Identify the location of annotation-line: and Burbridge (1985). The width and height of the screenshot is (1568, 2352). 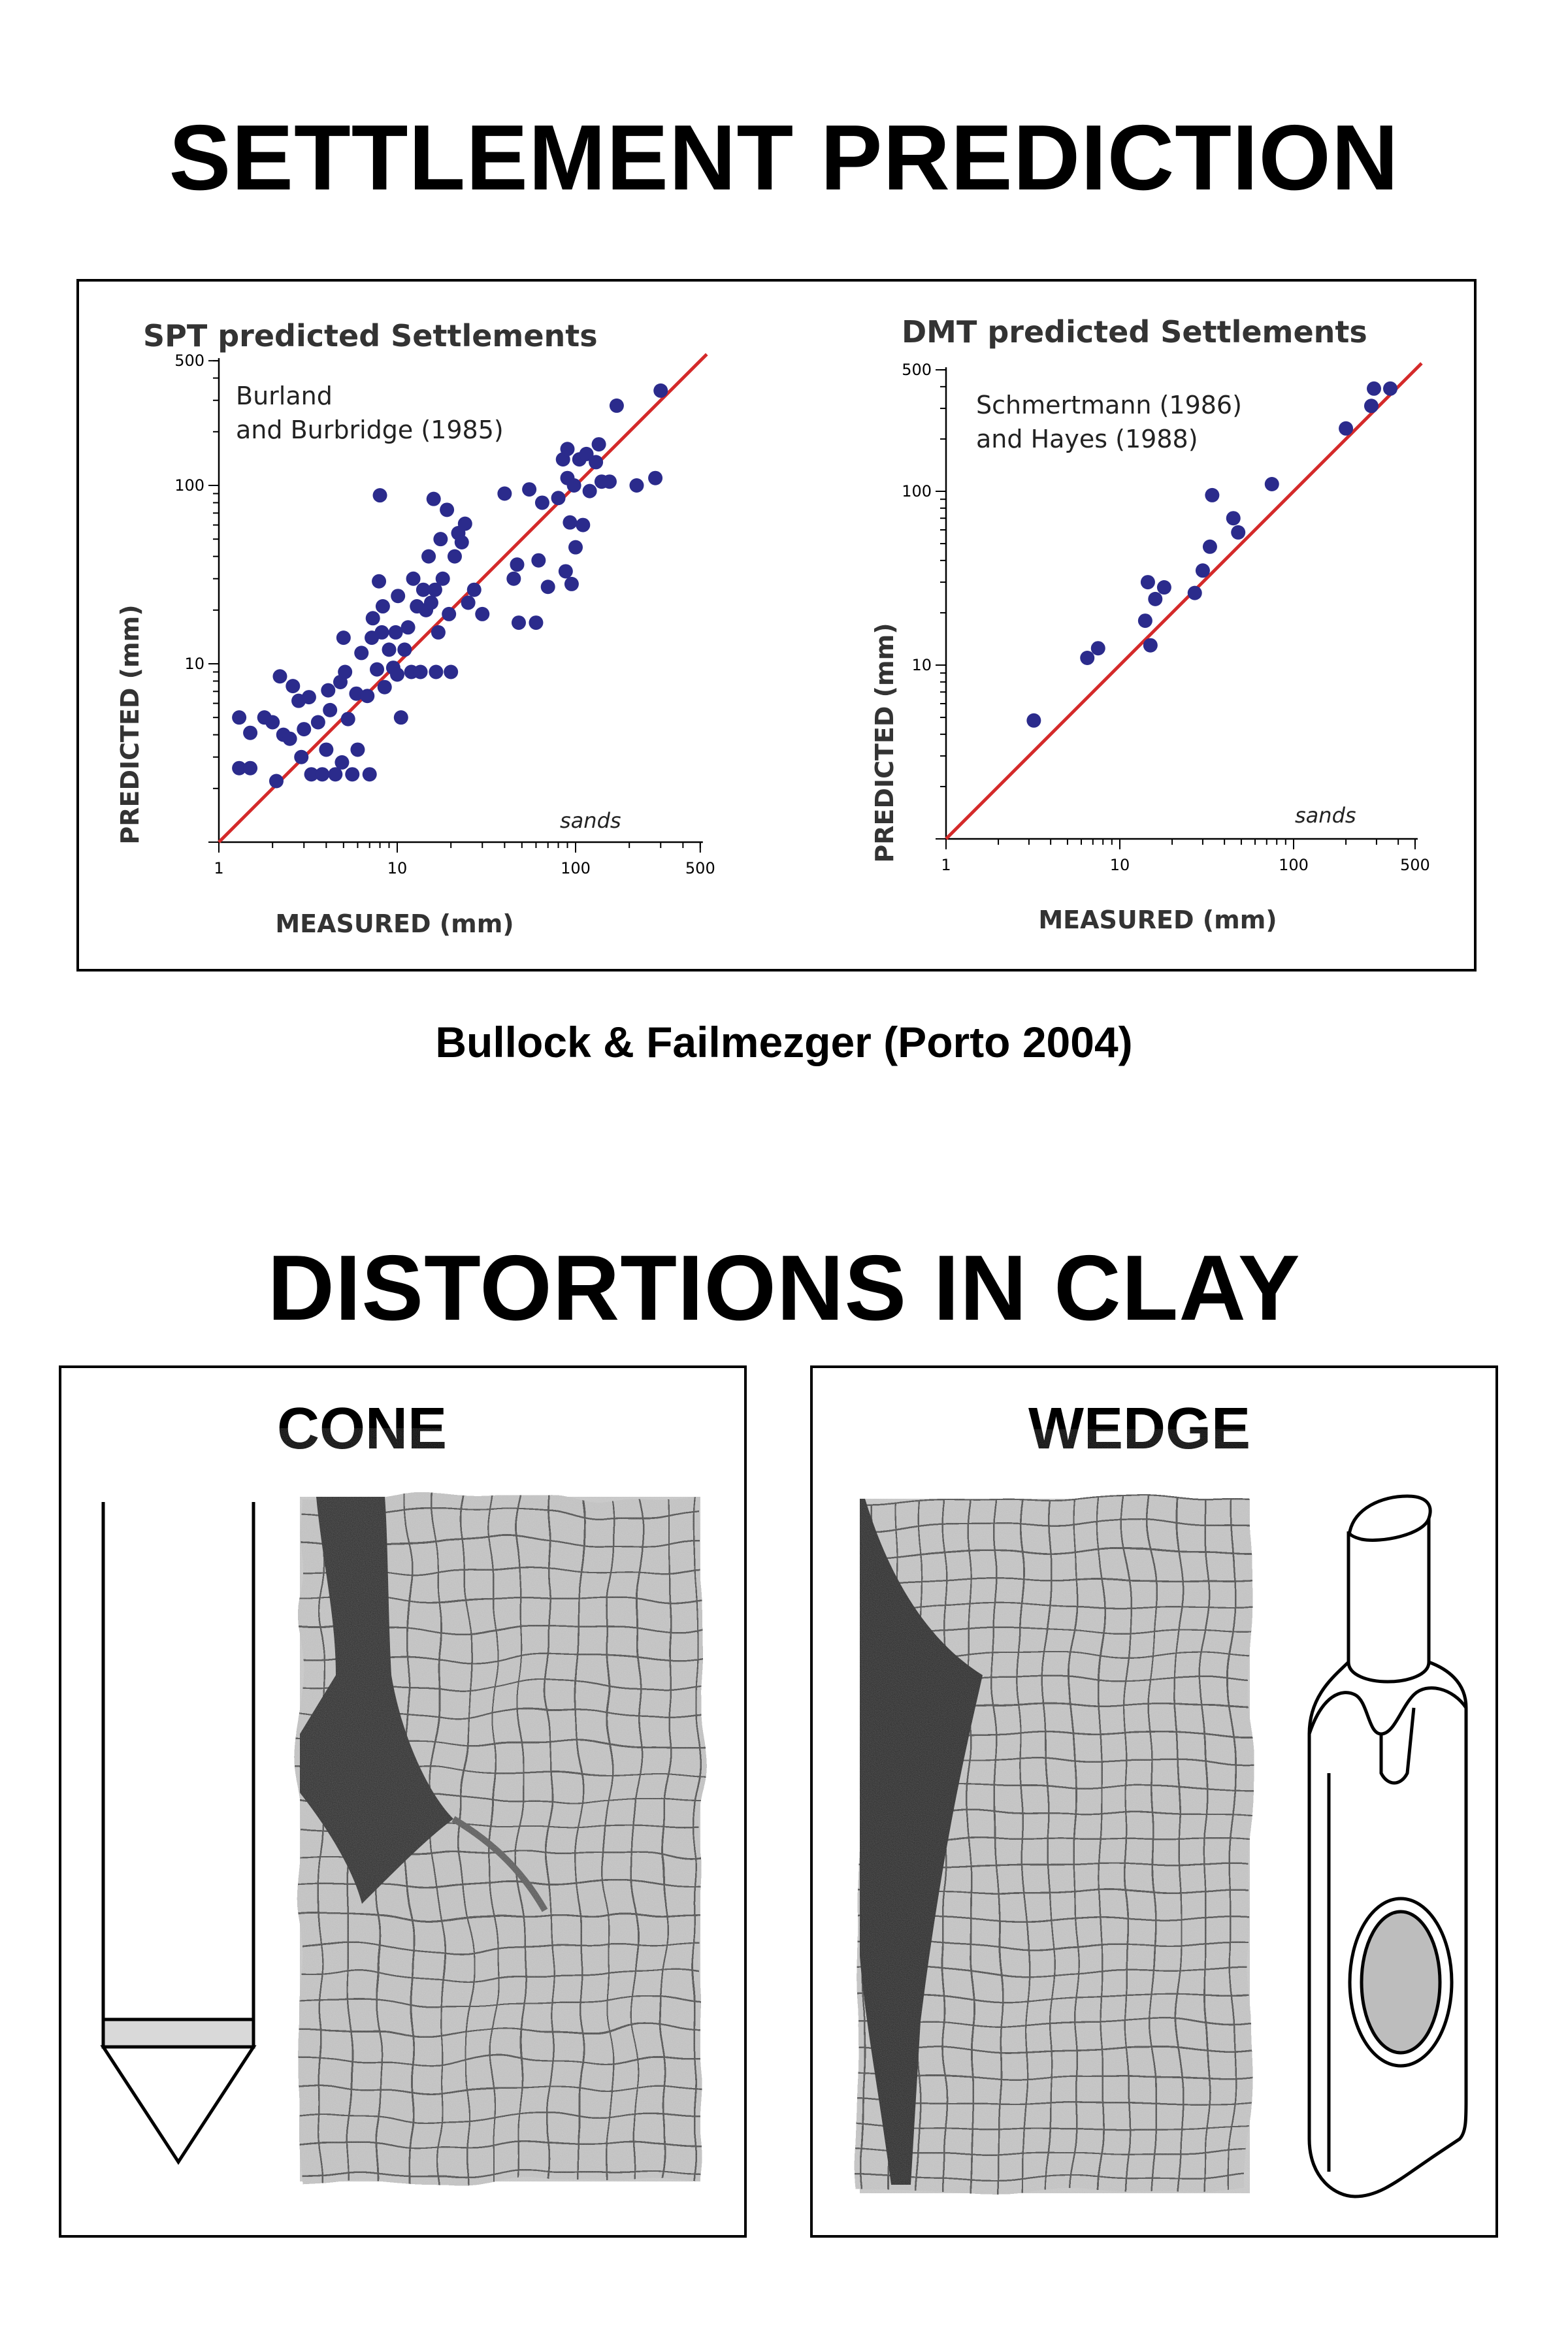
(370, 430).